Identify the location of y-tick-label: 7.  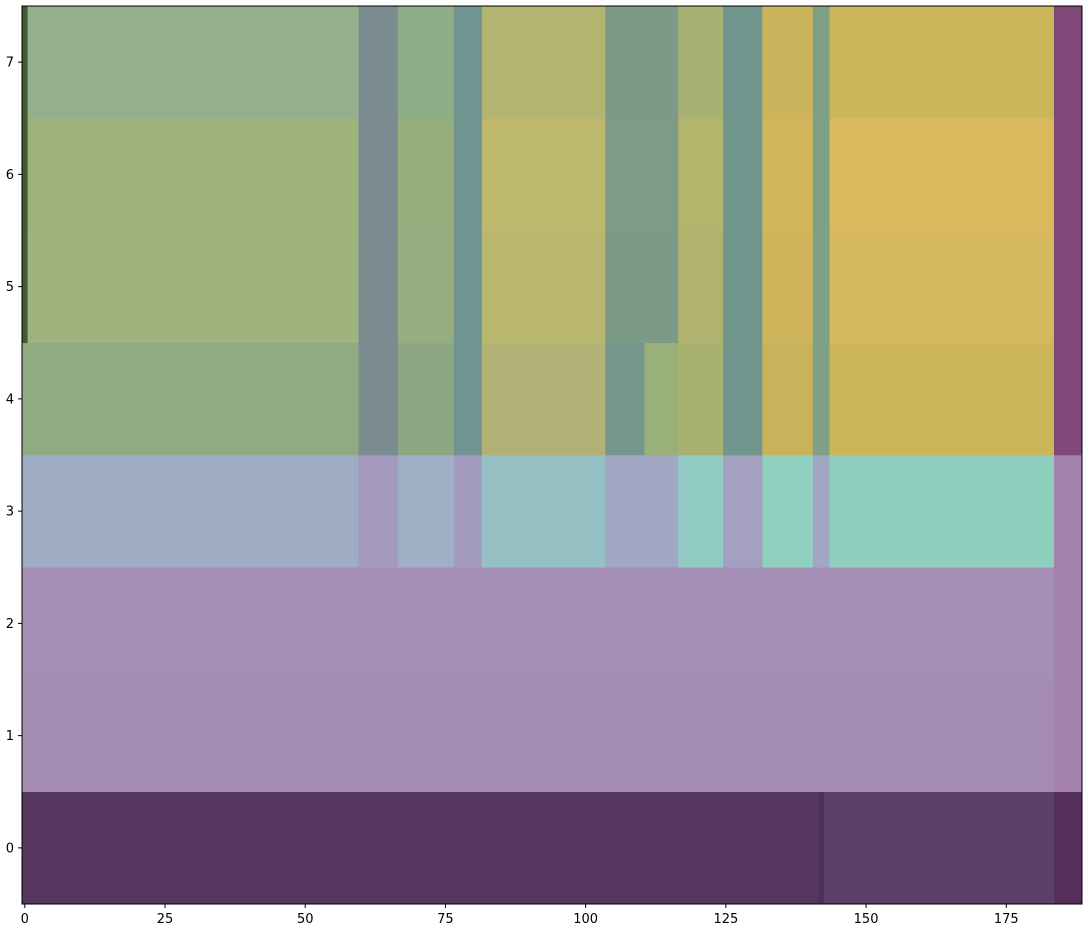
(10, 63).